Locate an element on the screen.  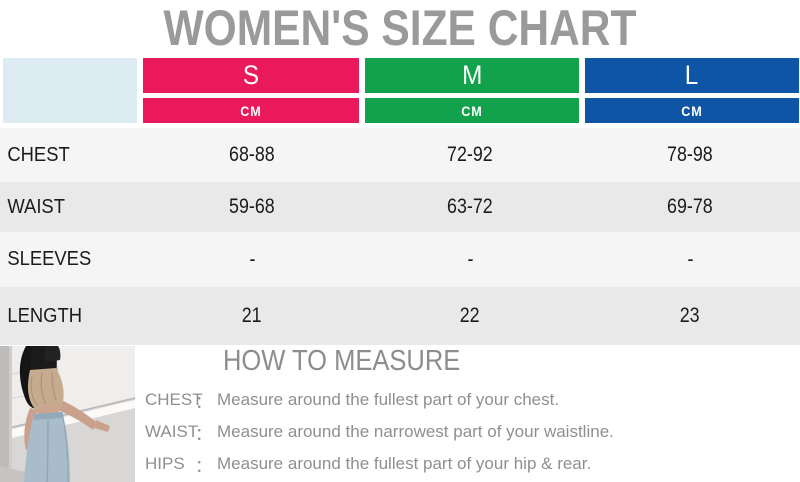
size-header-row: S M L CM CM CM is located at coordinates (401, 90).